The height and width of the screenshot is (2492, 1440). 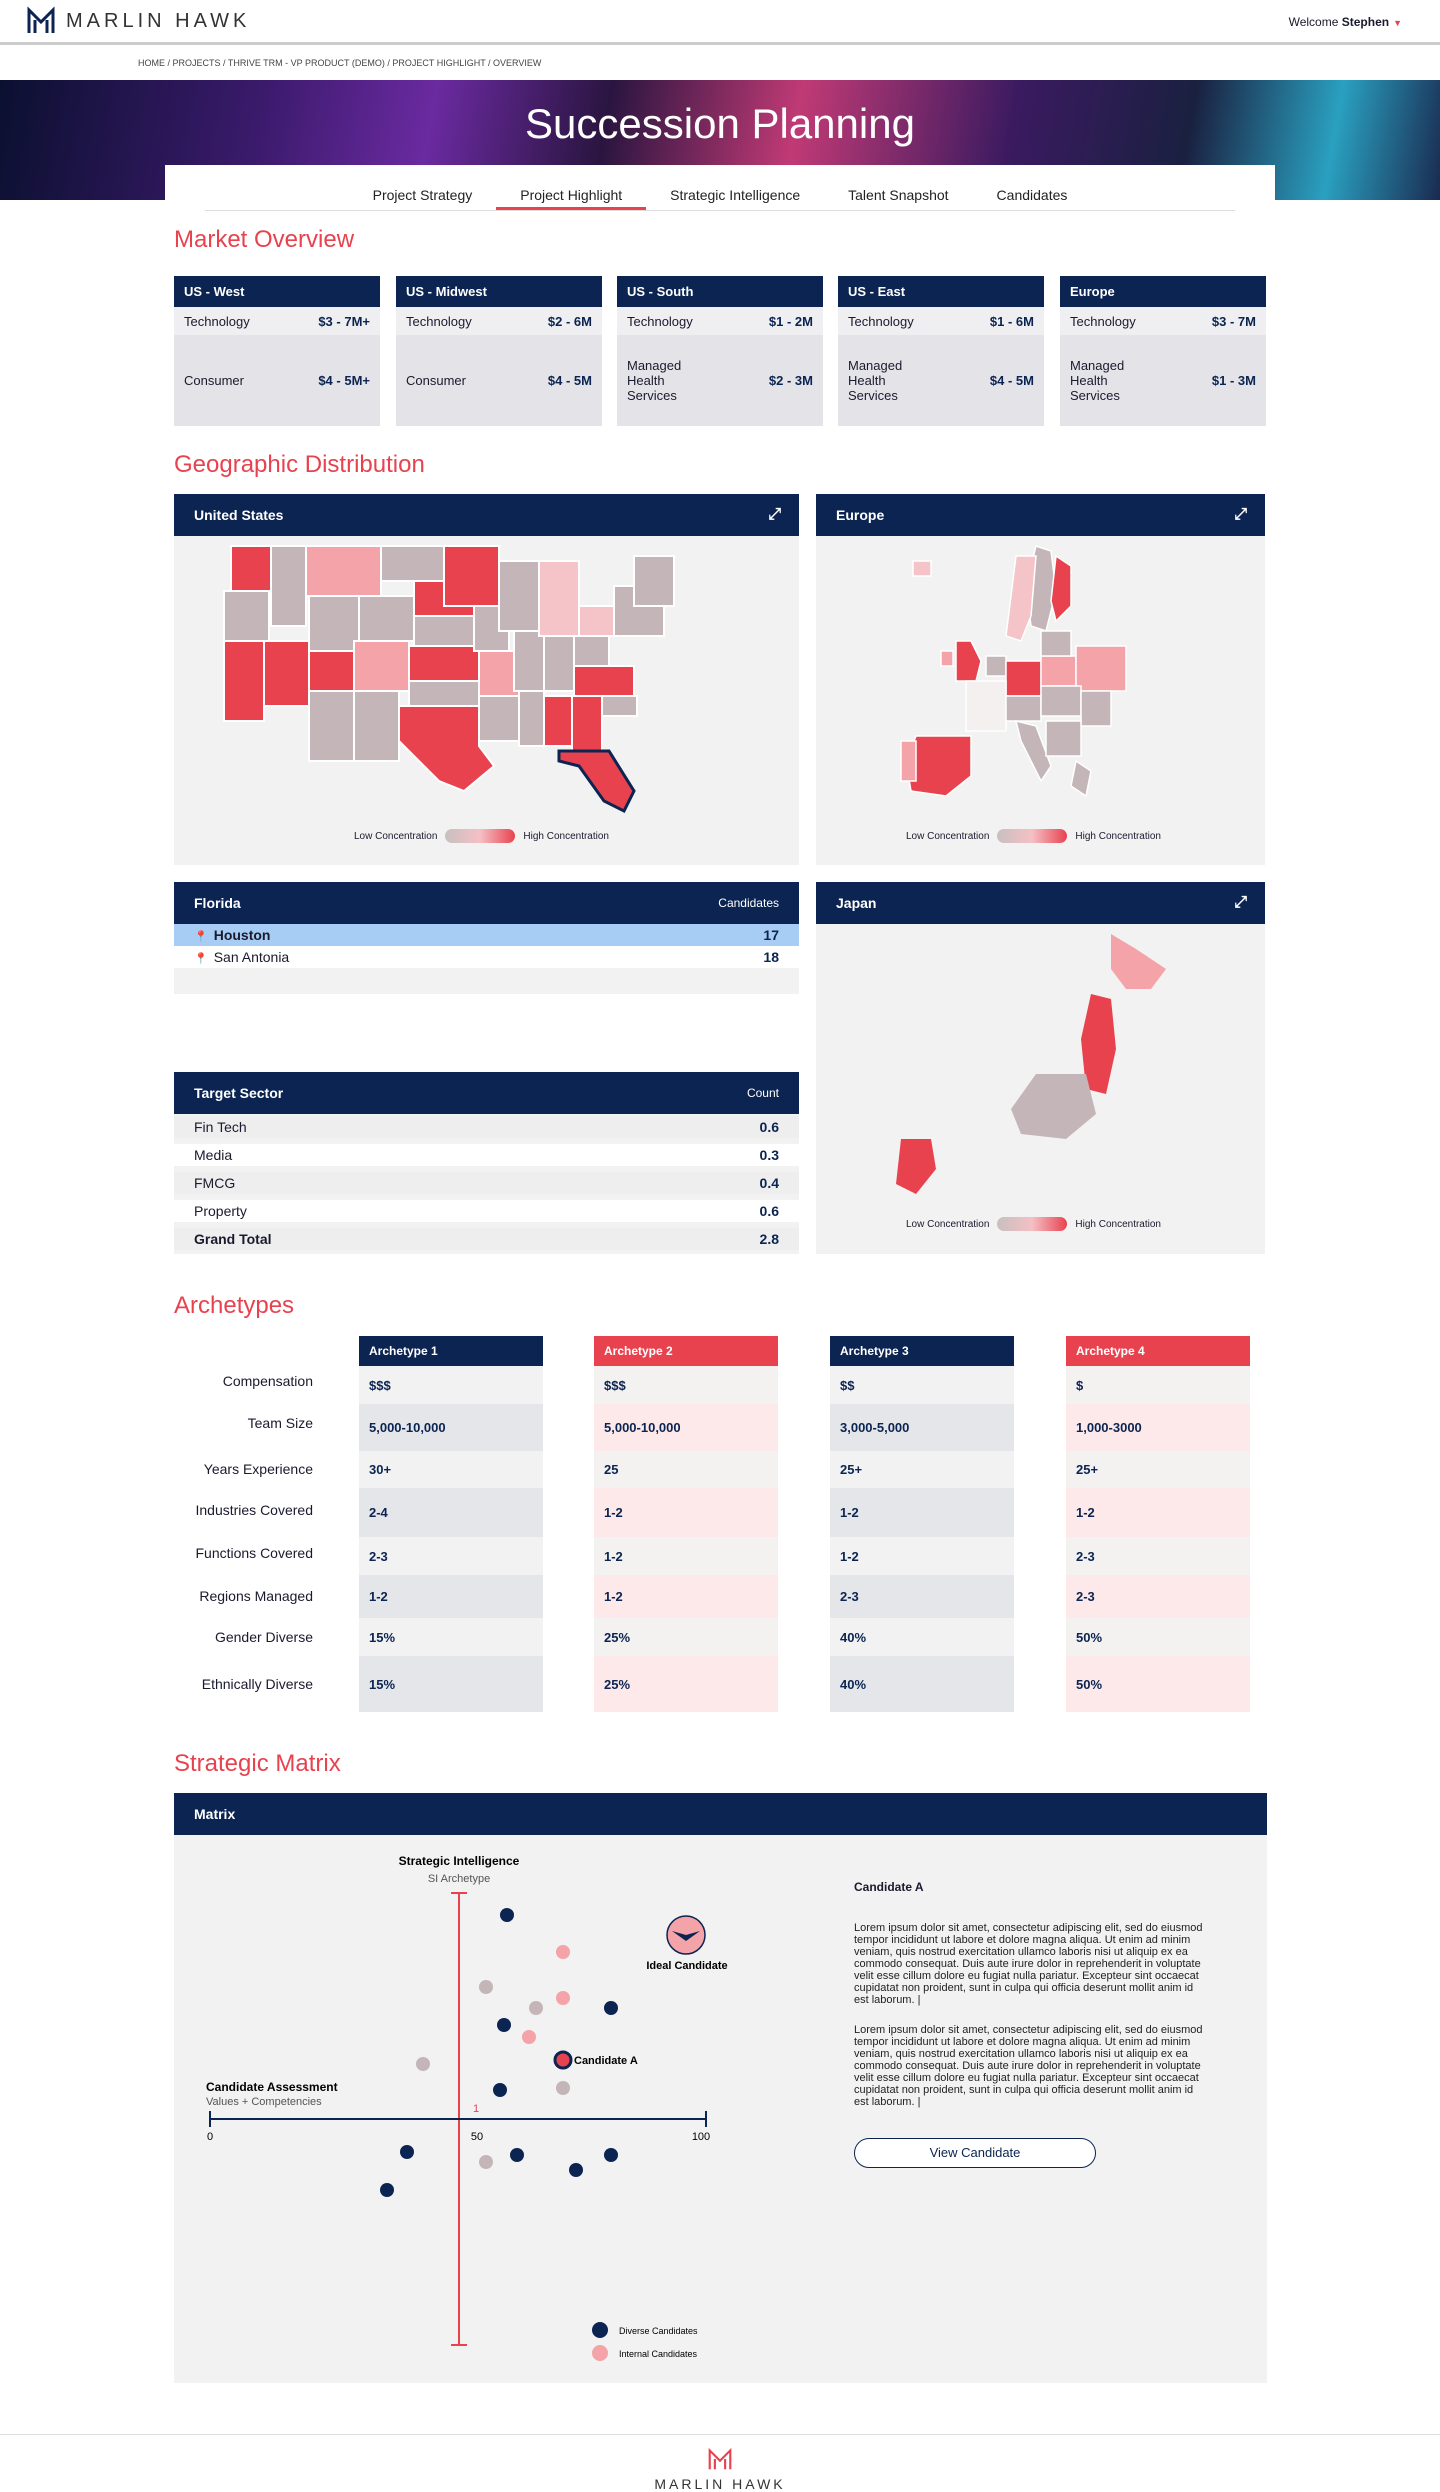 I want to click on salary-range: $2 - 6M, so click(x=569, y=321).